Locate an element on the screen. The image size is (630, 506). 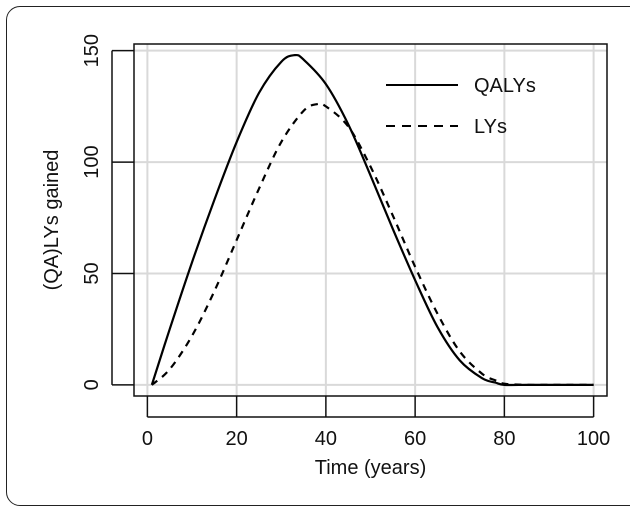
y-tick-label: 100 is located at coordinates (92, 161).